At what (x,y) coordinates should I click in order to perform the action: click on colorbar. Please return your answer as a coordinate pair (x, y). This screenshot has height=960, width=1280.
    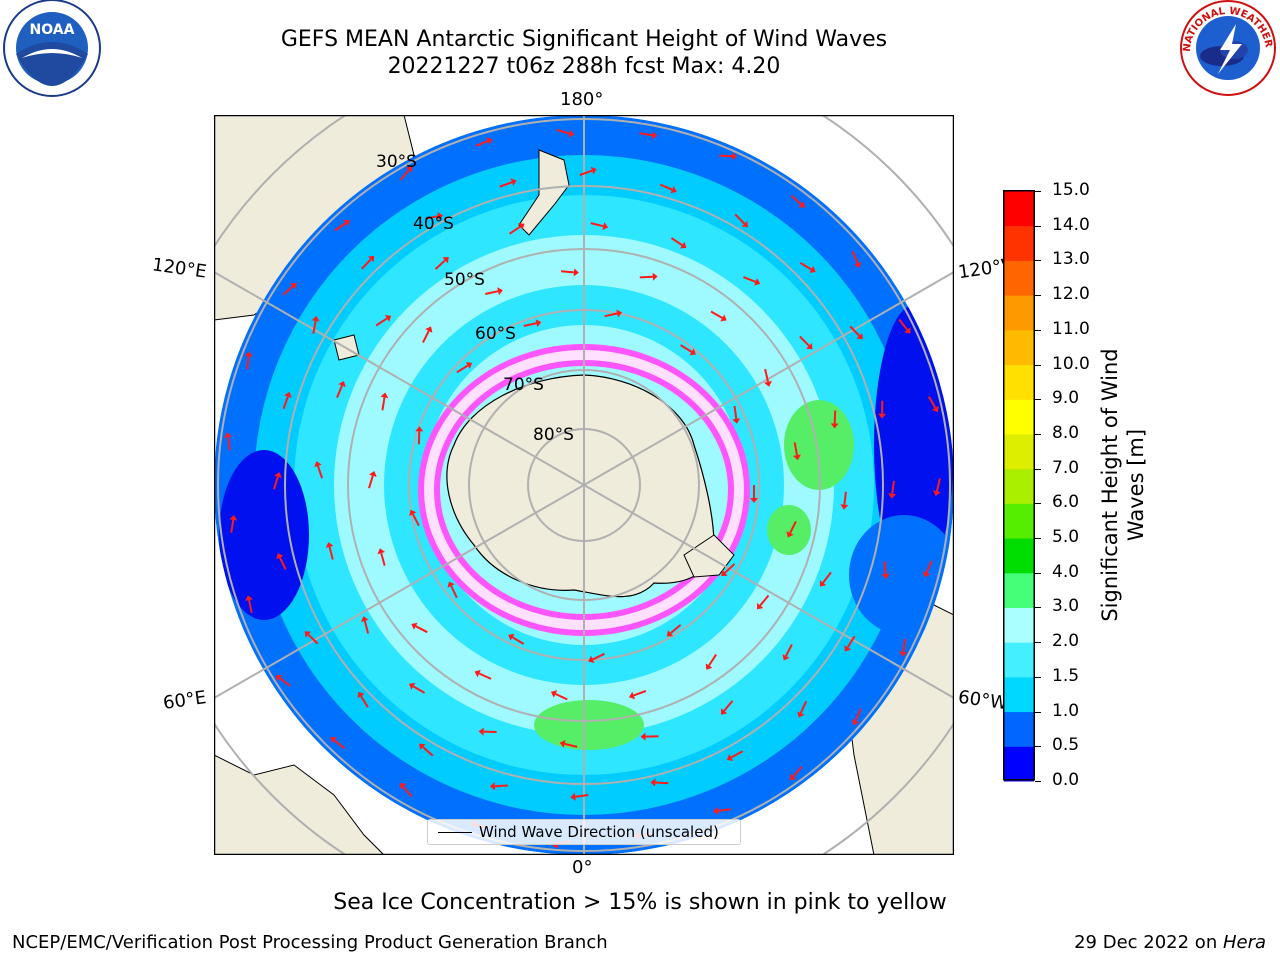
    Looking at the image, I should click on (1019, 486).